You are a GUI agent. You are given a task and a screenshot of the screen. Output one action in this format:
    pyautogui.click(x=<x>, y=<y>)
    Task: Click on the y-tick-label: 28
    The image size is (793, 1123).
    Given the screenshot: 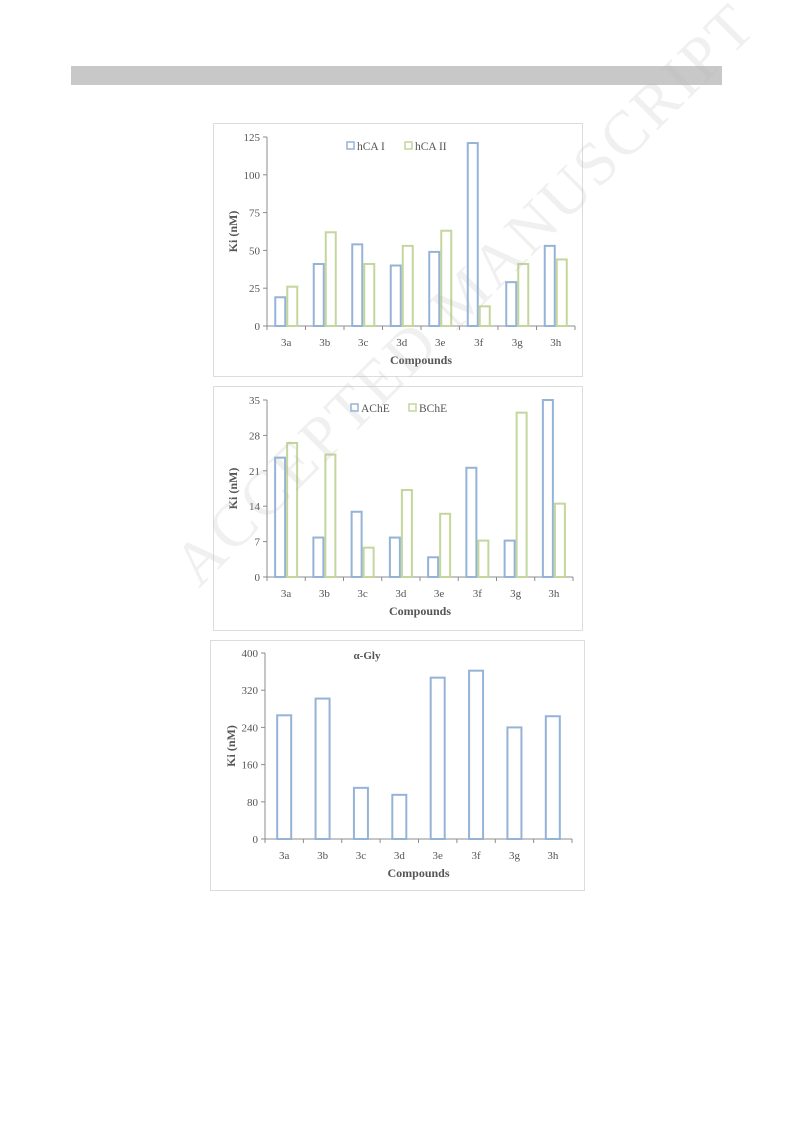 What is the action you would take?
    pyautogui.click(x=255, y=436)
    